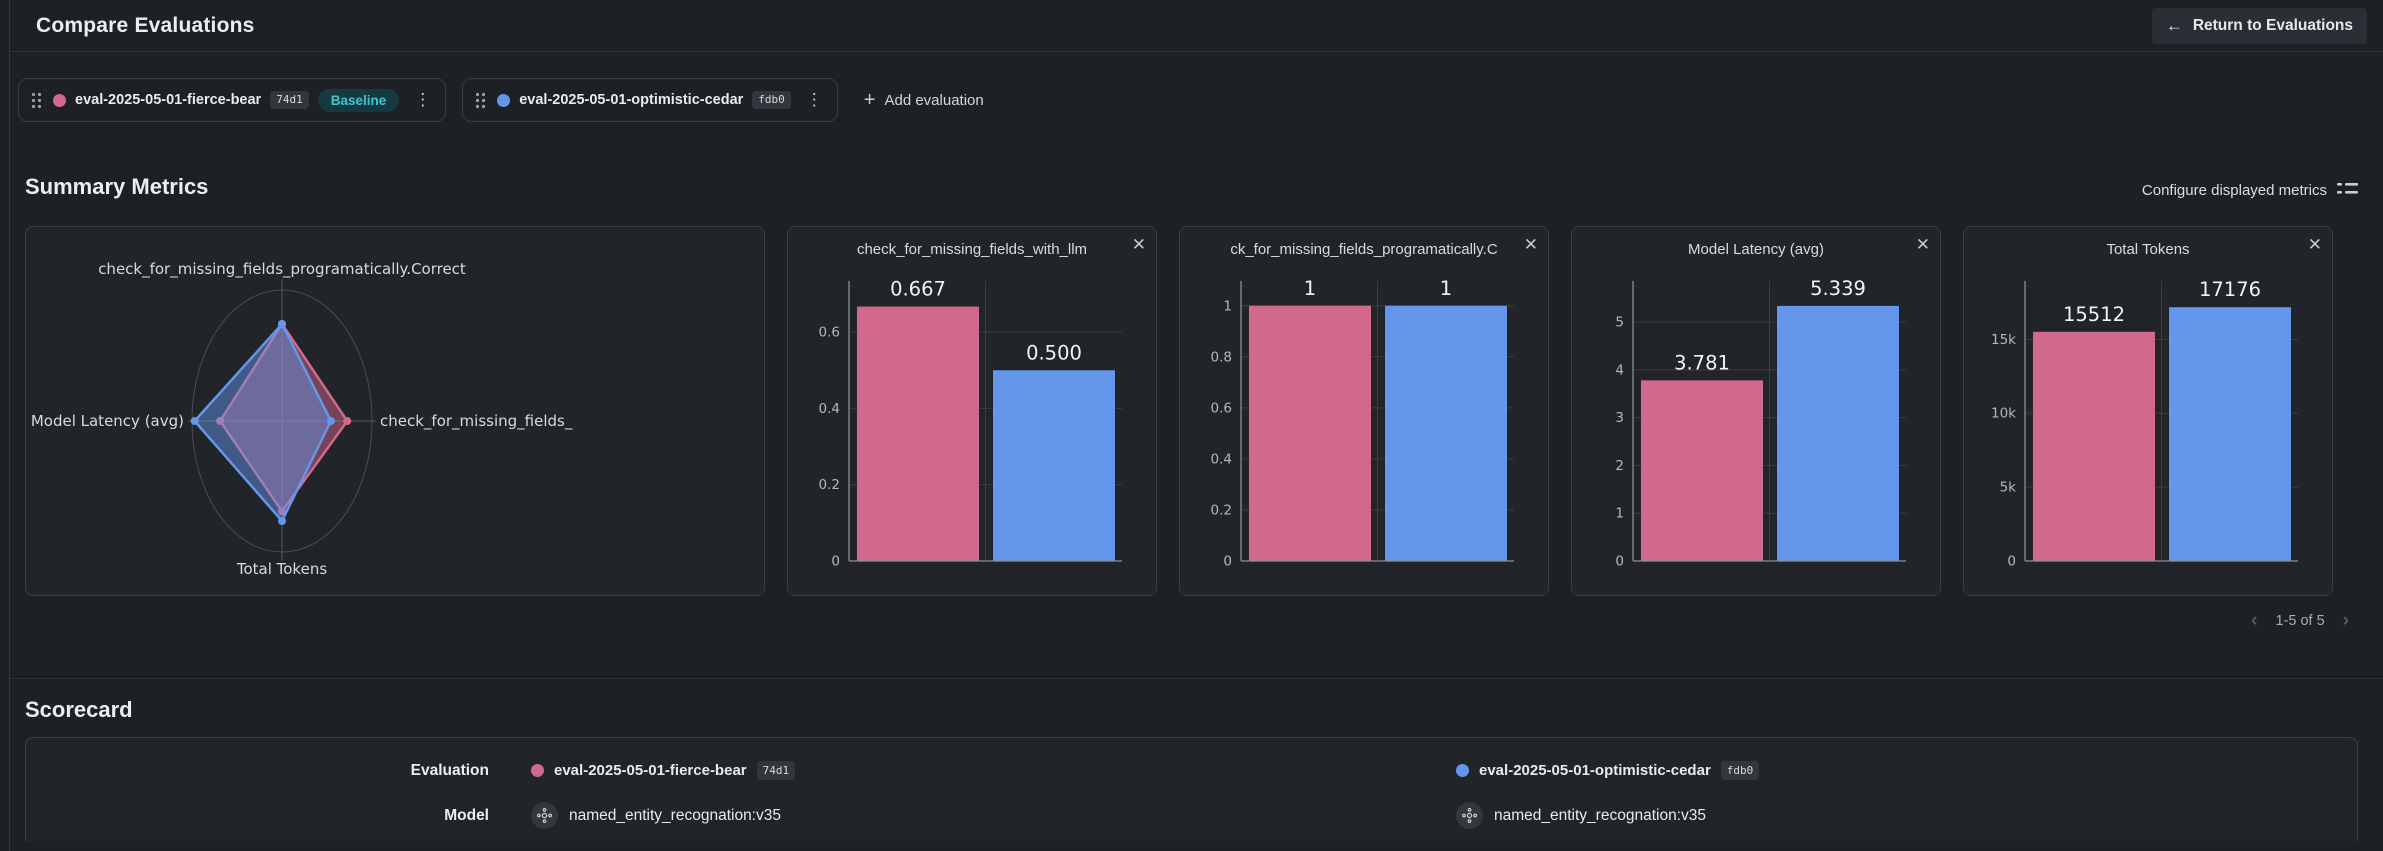  I want to click on svg-text: 17176, so click(2230, 289).